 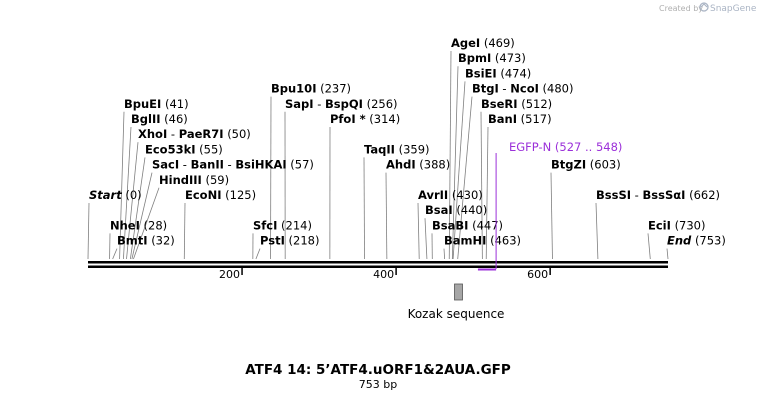 I want to click on feature-kozak-box, so click(x=458, y=292).